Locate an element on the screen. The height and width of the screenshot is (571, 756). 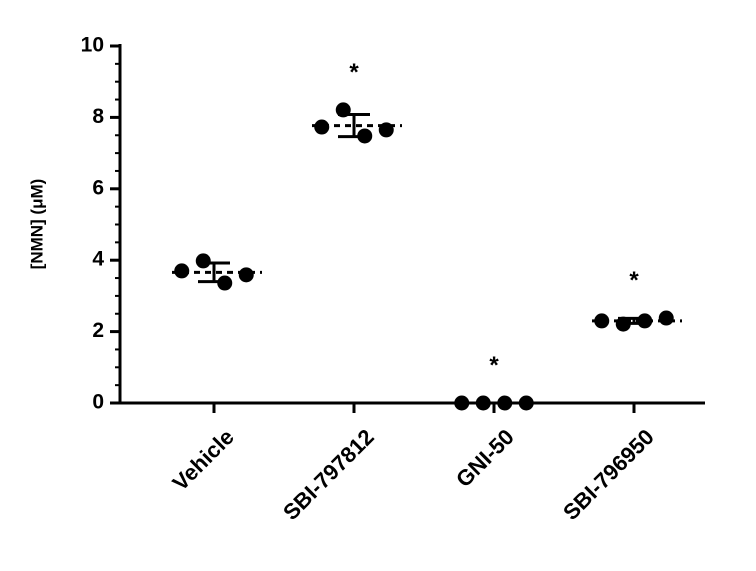
x-tick-label: GNI-50 is located at coordinates (485, 458).